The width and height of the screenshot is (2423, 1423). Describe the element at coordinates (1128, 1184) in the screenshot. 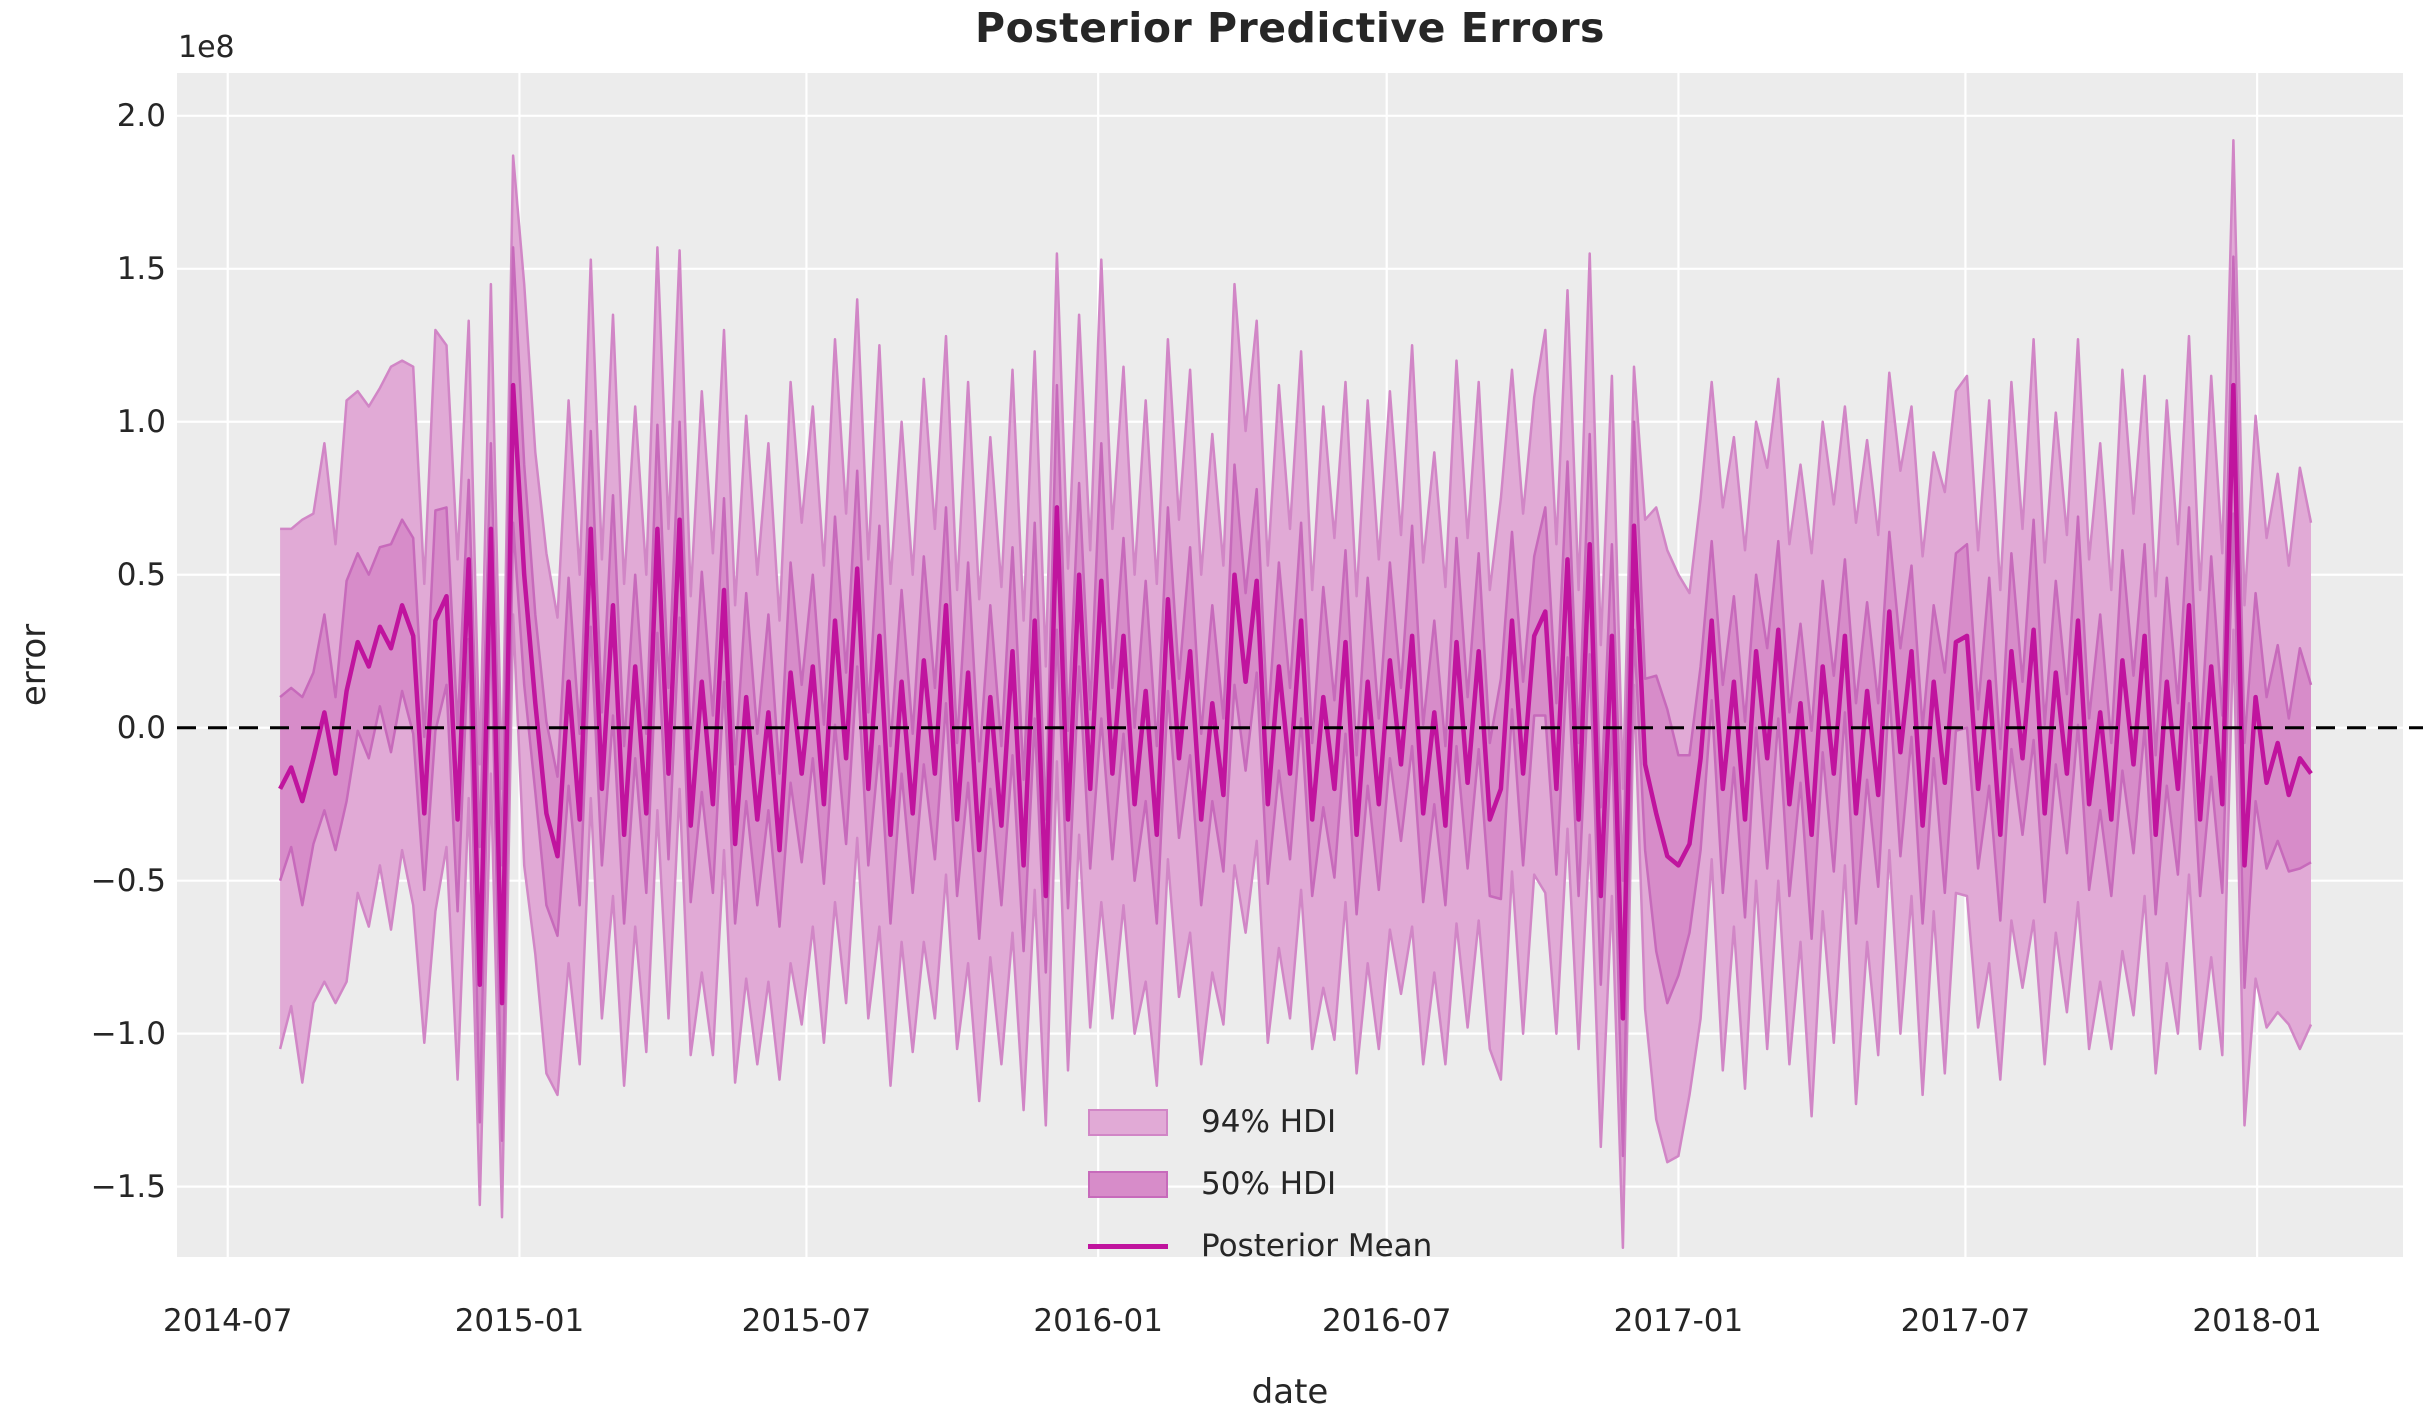

I see `hdi50-band-swatch` at that location.